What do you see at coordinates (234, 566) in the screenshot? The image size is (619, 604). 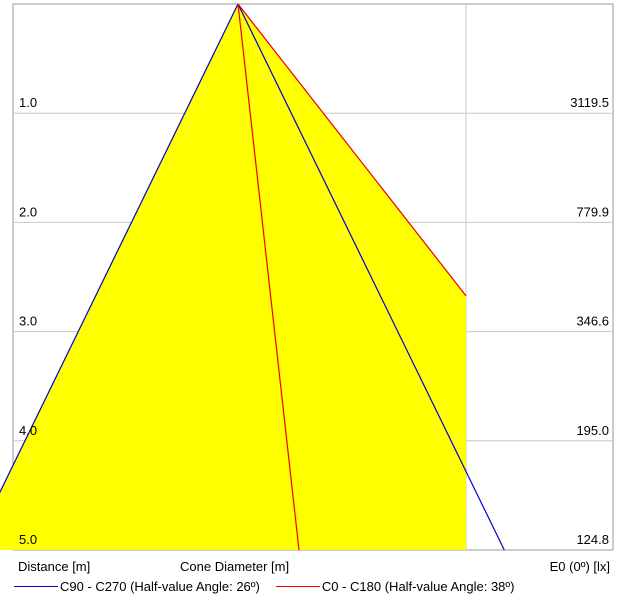 I see `x-axis-label: Cone Diameter [m]` at bounding box center [234, 566].